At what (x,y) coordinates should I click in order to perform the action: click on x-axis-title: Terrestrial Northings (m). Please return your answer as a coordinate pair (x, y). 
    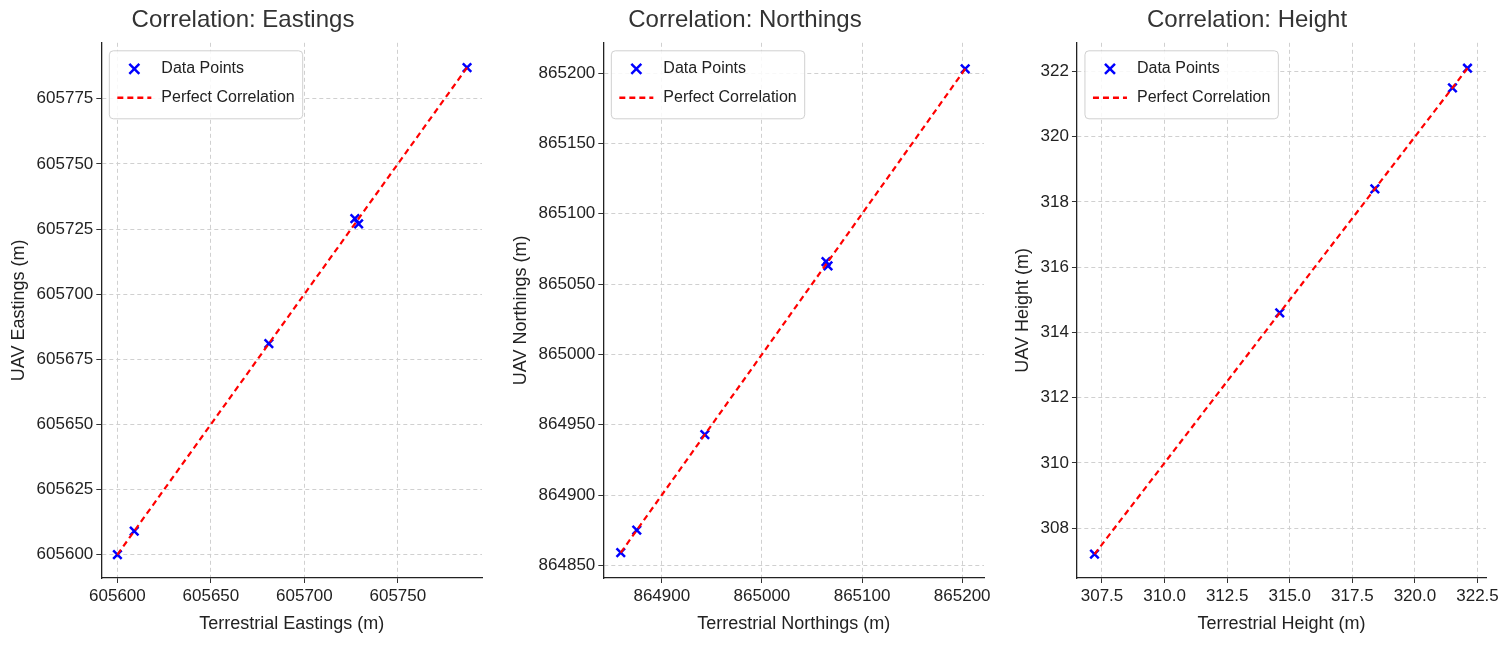
    Looking at the image, I should click on (794, 623).